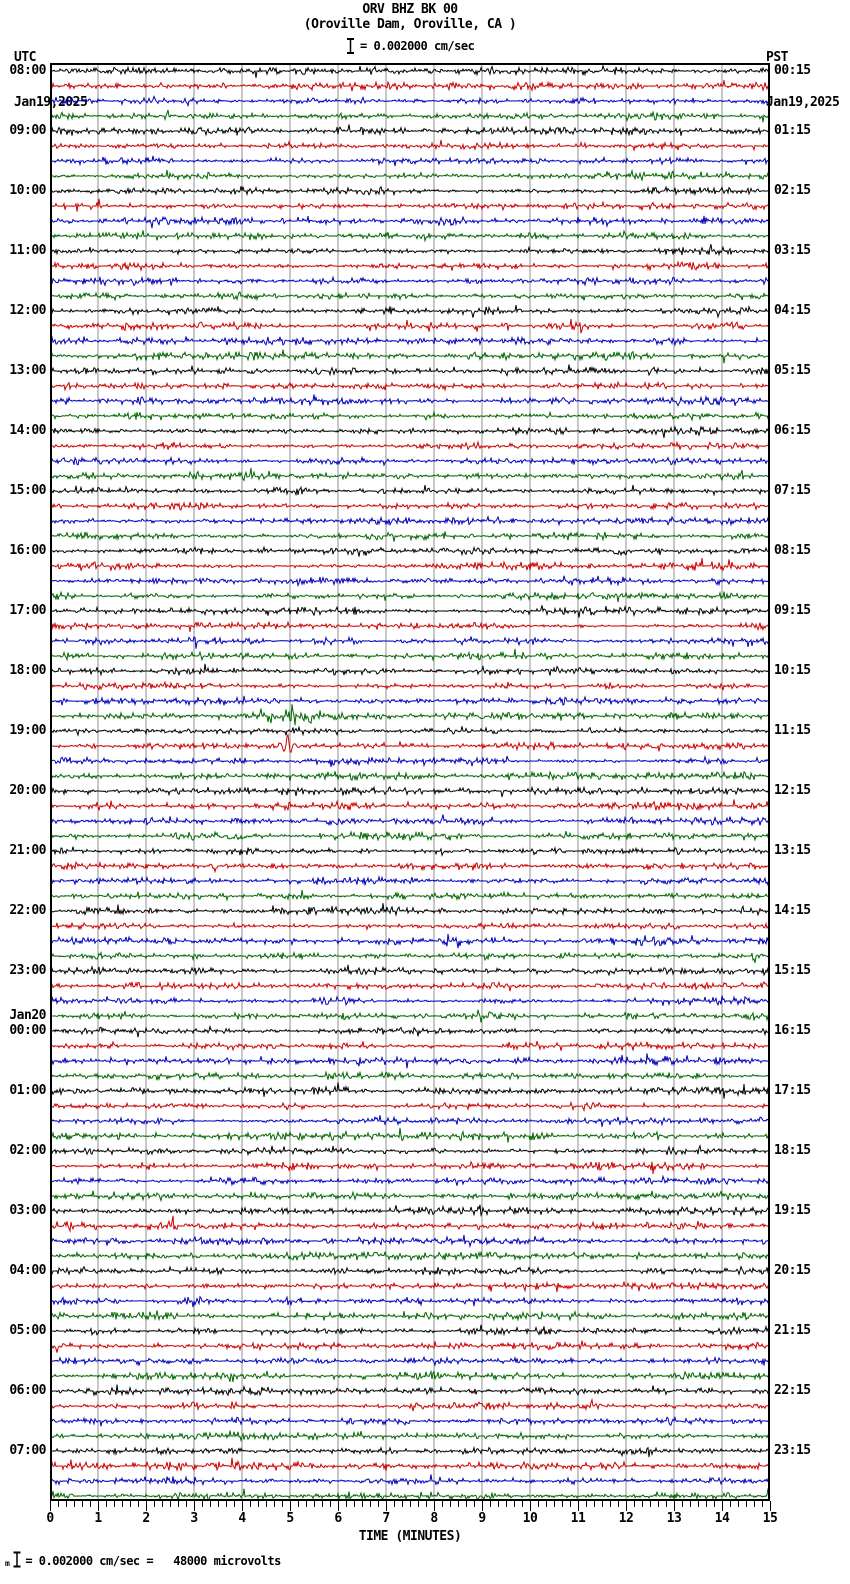 This screenshot has width=850, height=1584. What do you see at coordinates (27, 1150) in the screenshot?
I see `utc-hour-label: 02:00` at bounding box center [27, 1150].